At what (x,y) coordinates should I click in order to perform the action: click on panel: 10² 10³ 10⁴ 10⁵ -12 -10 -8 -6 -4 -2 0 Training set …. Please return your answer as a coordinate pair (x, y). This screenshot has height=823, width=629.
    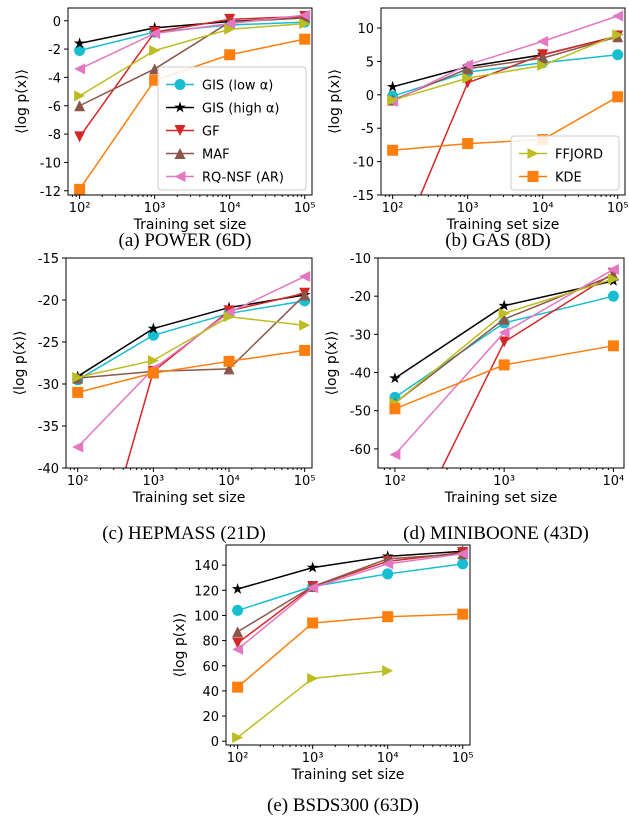
    Looking at the image, I should click on (165, 129).